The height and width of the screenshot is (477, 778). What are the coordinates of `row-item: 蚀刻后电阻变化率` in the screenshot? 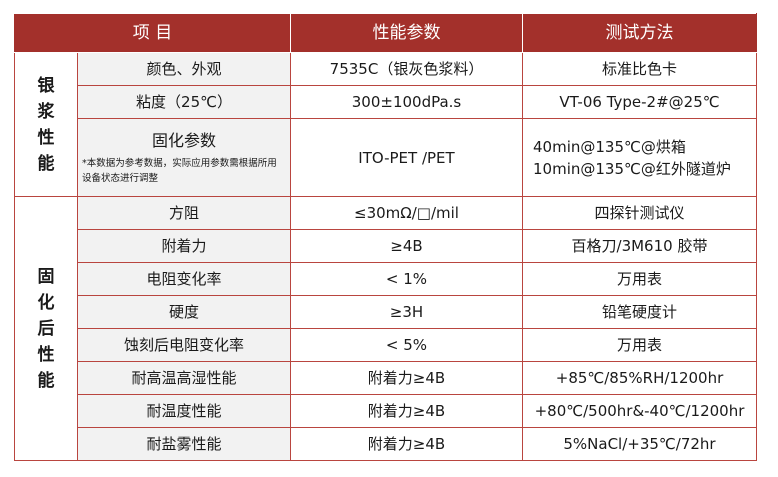 It's located at (184, 345).